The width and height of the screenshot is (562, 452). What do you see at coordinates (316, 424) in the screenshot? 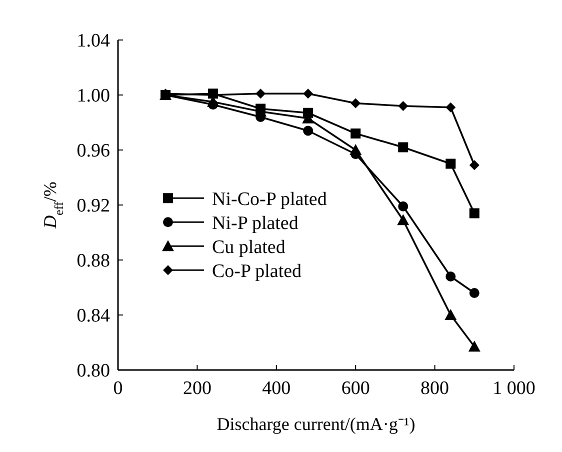
I see `x-axis-title: Discharge current/(mA·g⁻¹)` at bounding box center [316, 424].